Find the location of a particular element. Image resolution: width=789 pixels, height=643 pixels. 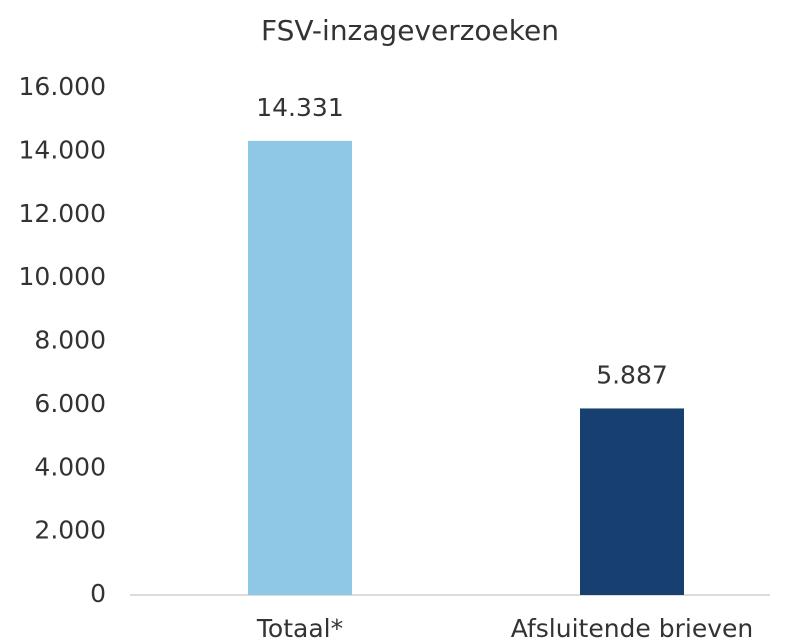

y-tick-label: 6.000 is located at coordinates (70, 403).